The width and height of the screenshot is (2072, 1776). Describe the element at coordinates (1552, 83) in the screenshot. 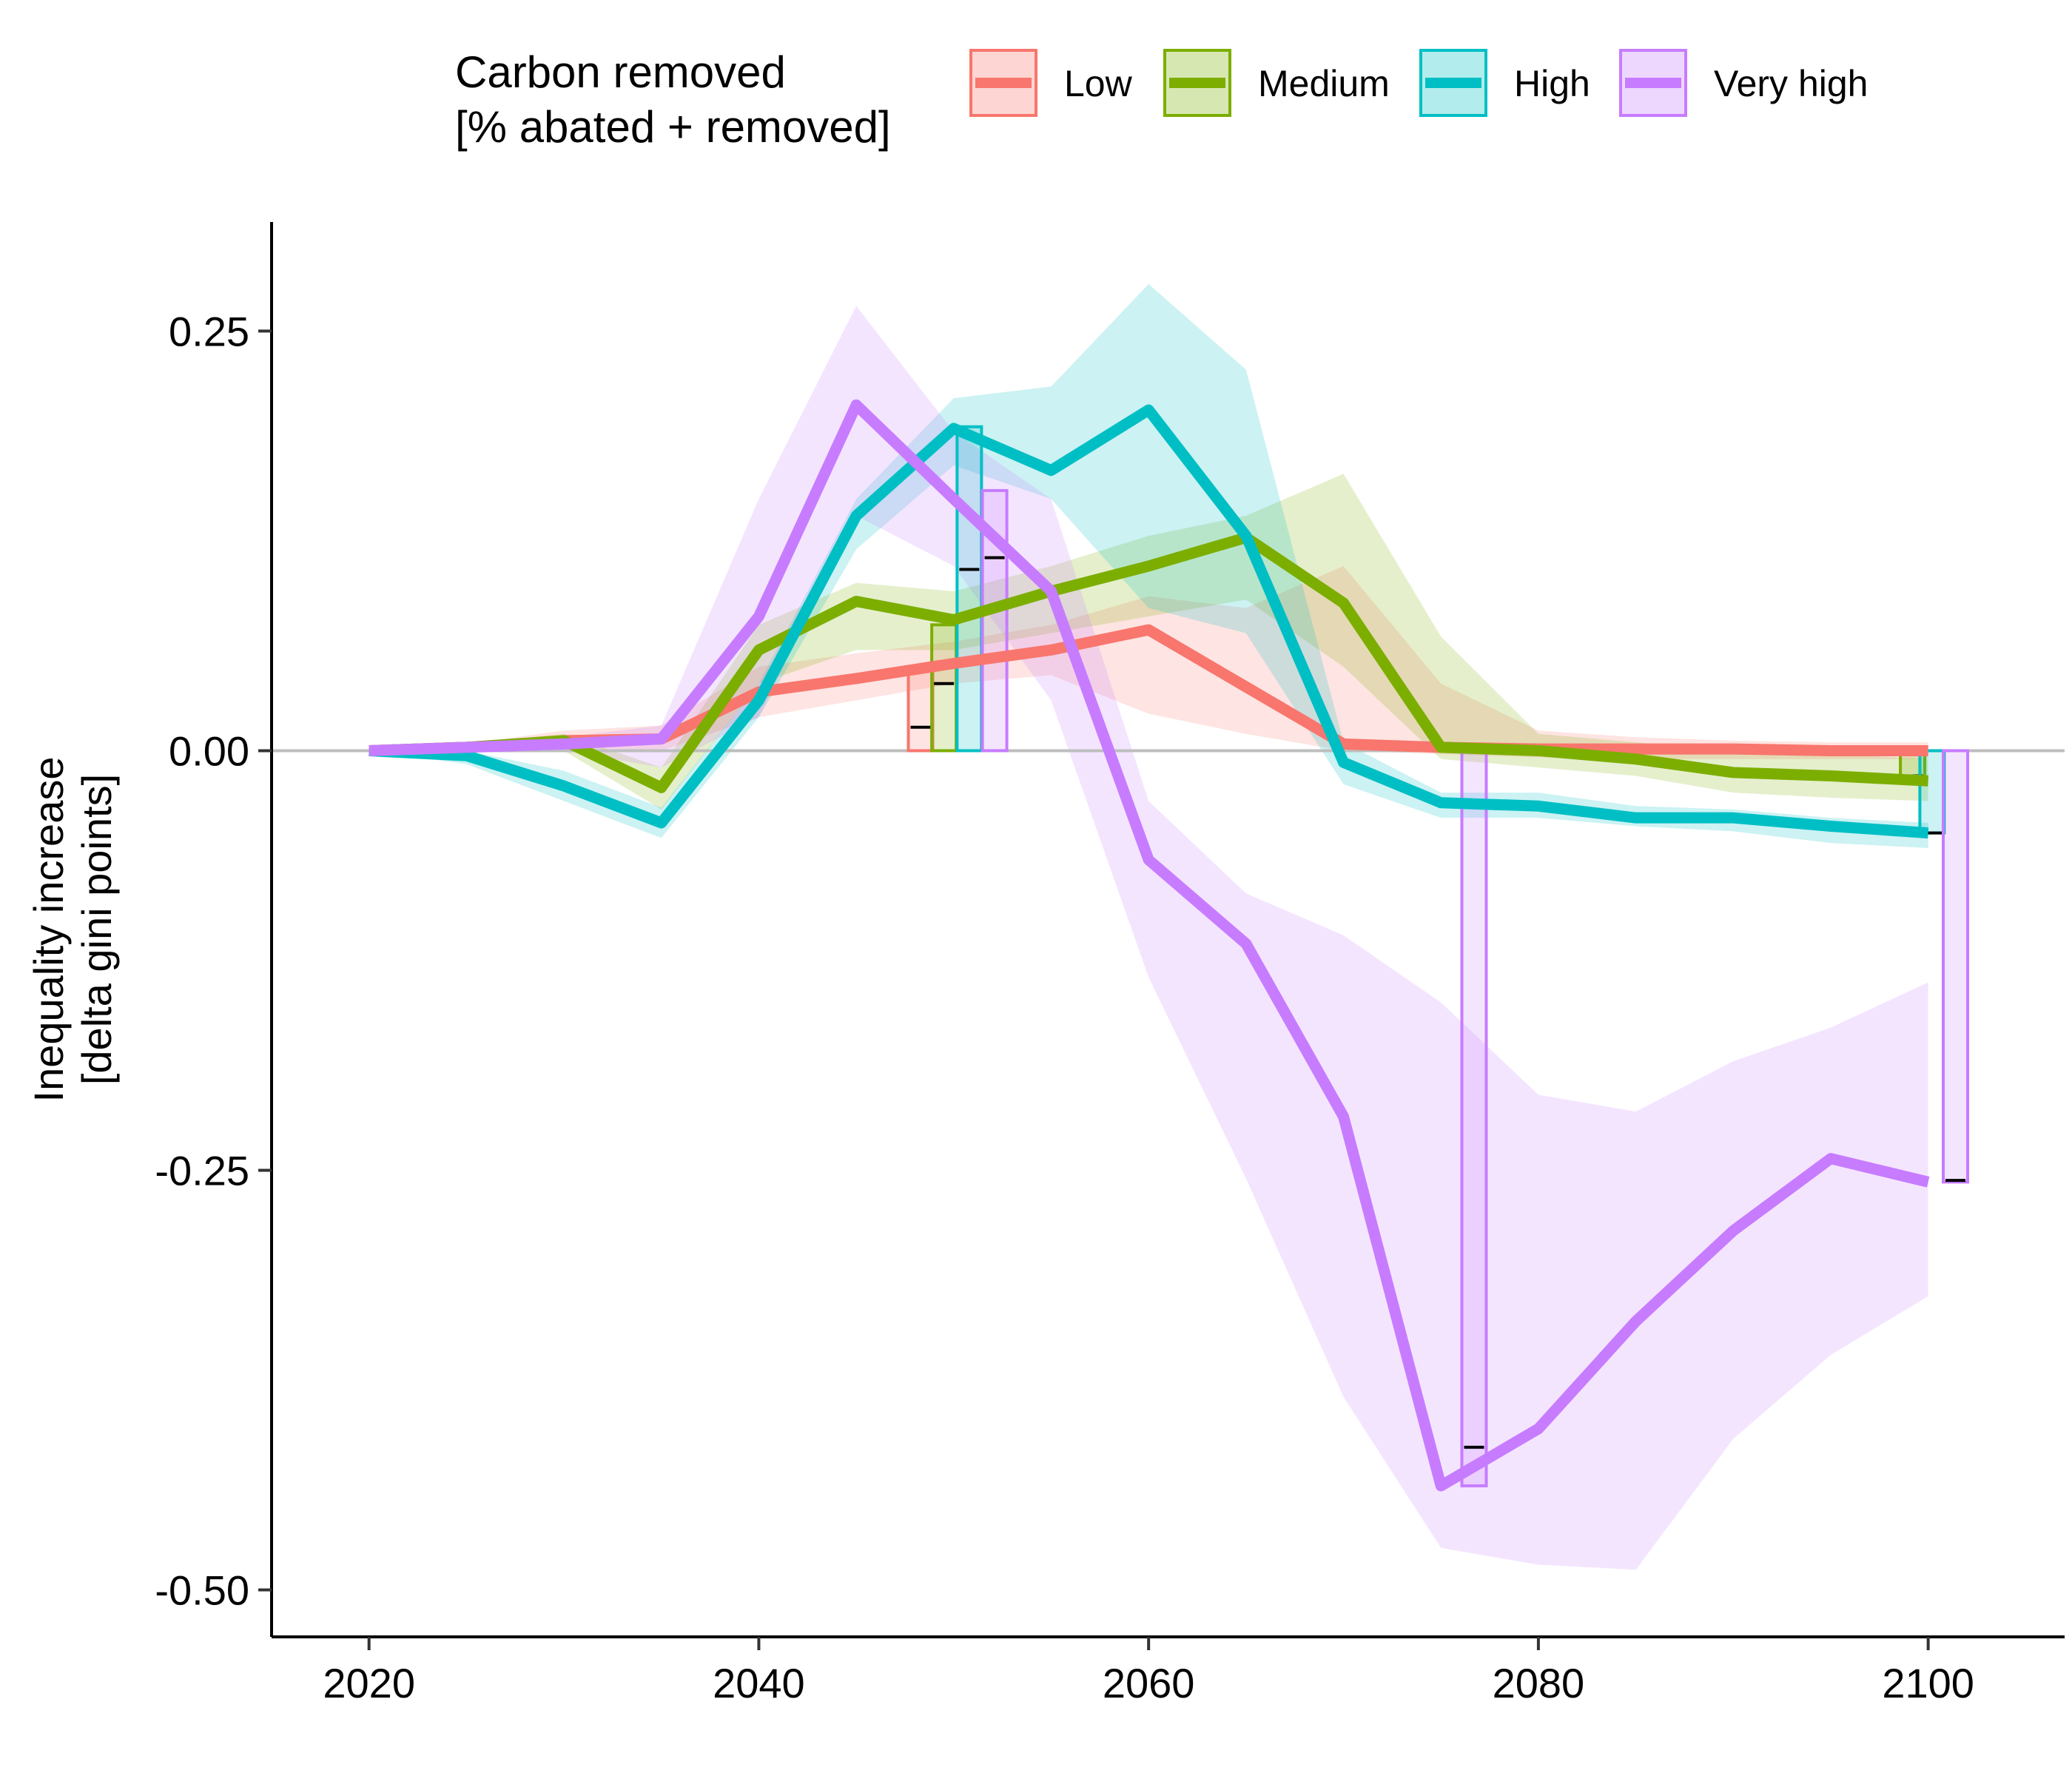

I see `legend-label-high: High` at that location.